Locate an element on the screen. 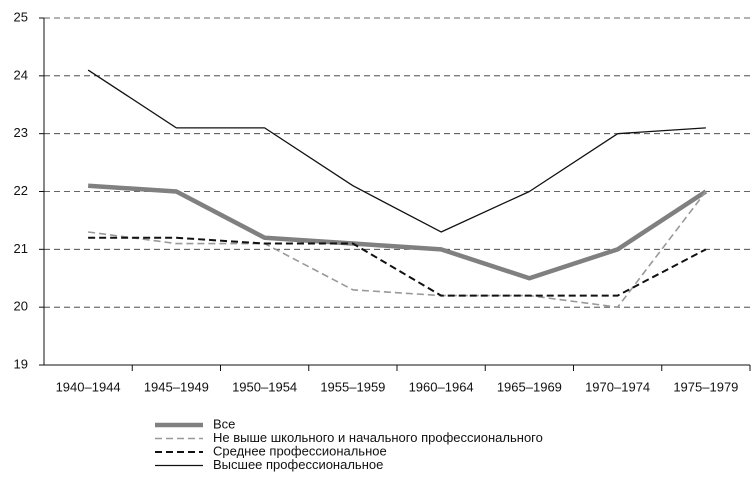  y-tick-label: 24 is located at coordinates (21, 74).